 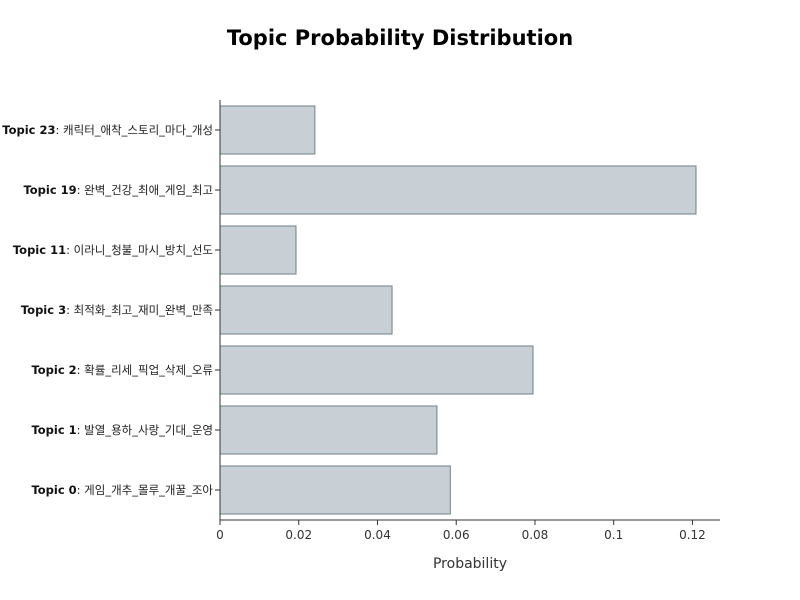 I want to click on category-keywords: : 게임_개추_몰루_개꿀_조아, so click(x=145, y=490).